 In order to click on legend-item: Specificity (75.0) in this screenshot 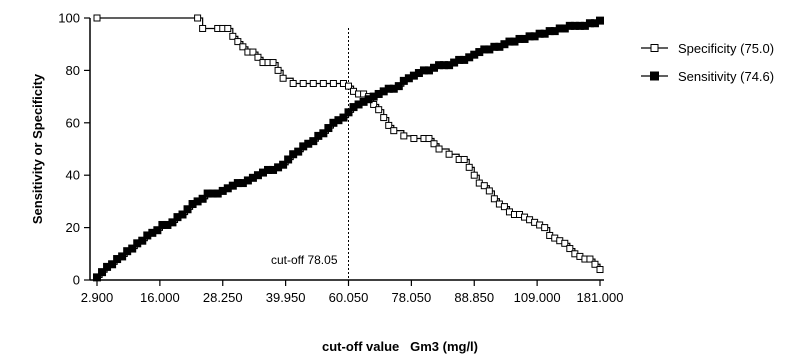, I will do `click(707, 48)`.